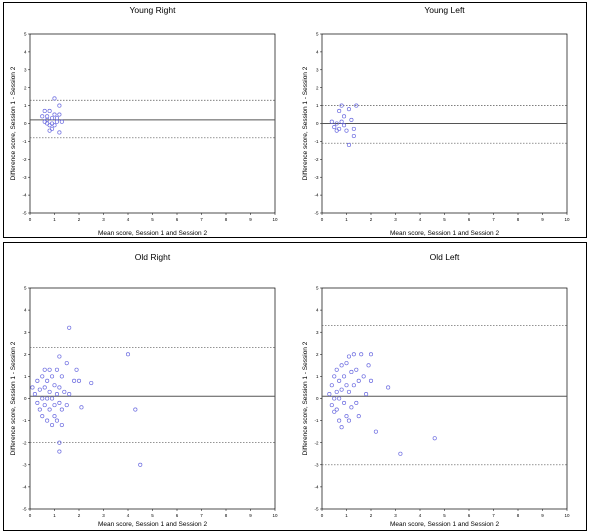 The width and height of the screenshot is (589, 532). What do you see at coordinates (153, 257) in the screenshot?
I see `chart-title: Old Right` at bounding box center [153, 257].